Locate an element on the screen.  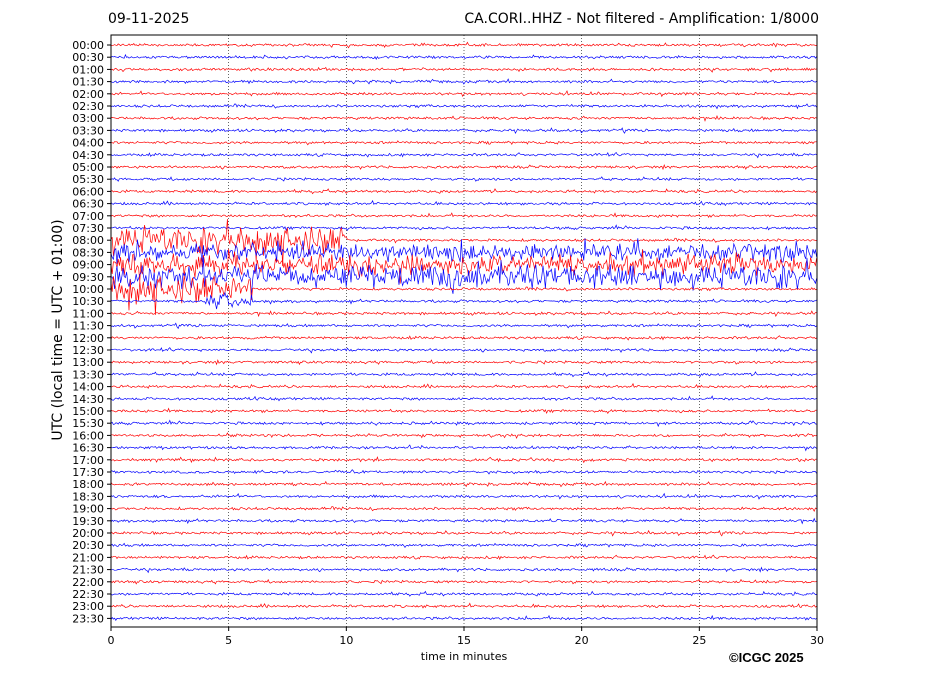
copyright-text: ©ICGC 2025 is located at coordinates (766, 657).